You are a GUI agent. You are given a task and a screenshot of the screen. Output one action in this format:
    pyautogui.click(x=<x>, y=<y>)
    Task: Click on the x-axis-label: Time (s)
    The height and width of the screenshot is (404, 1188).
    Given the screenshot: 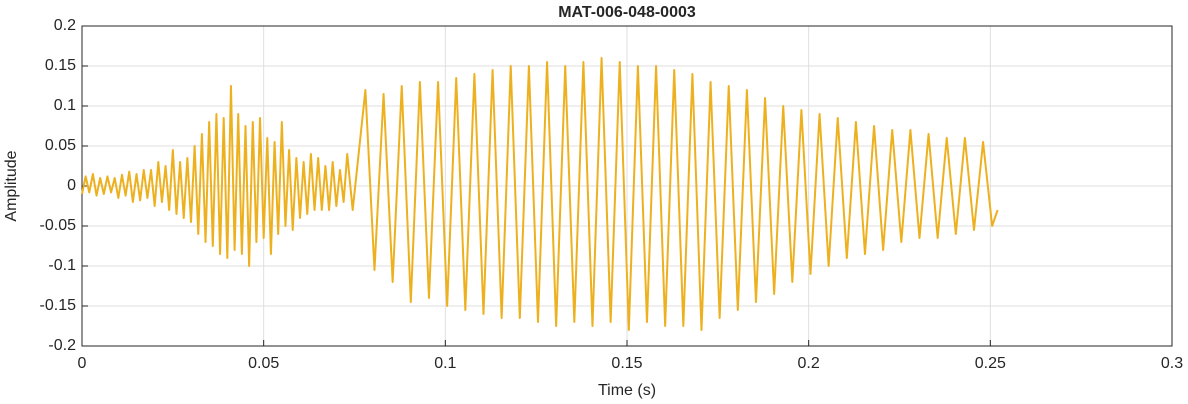 What is the action you would take?
    pyautogui.click(x=627, y=390)
    